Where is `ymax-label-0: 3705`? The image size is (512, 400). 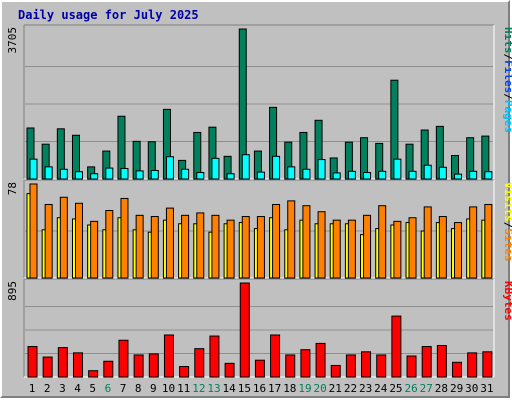 ymax-label-0: 3705 is located at coordinates (12, 40).